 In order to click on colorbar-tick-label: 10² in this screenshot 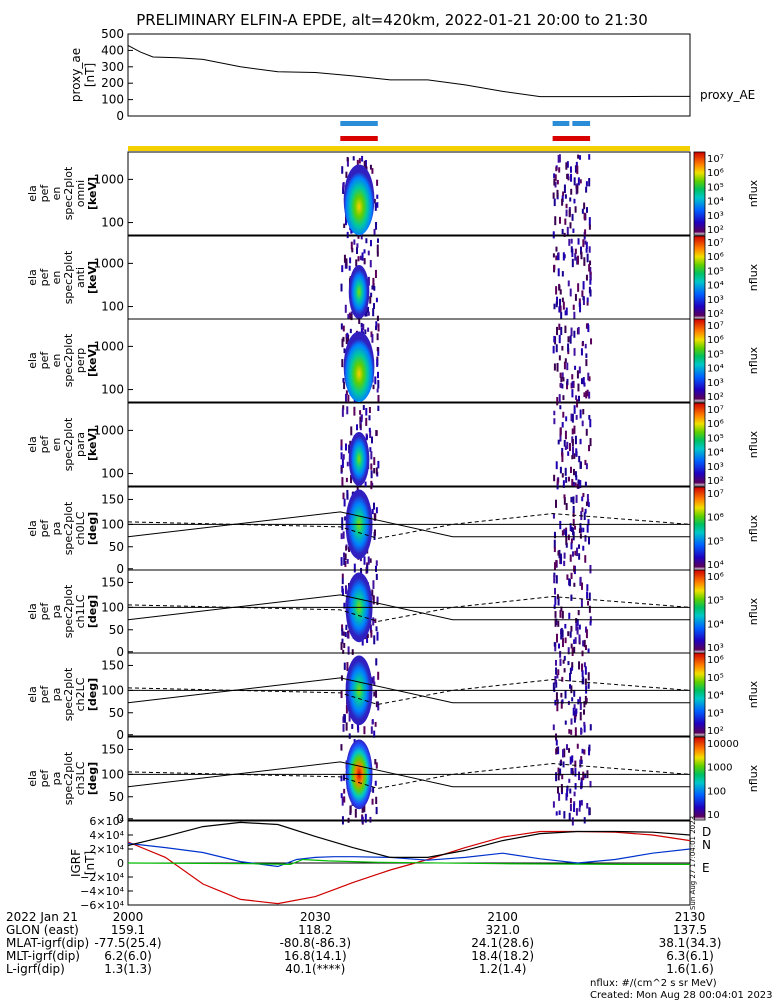, I will do `click(715, 731)`.